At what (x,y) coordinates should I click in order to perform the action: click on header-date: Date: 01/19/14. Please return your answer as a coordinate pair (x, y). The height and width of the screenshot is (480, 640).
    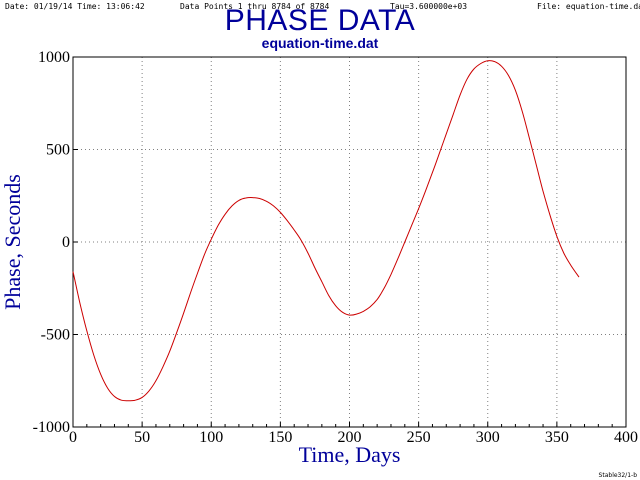
    Looking at the image, I should click on (39, 6).